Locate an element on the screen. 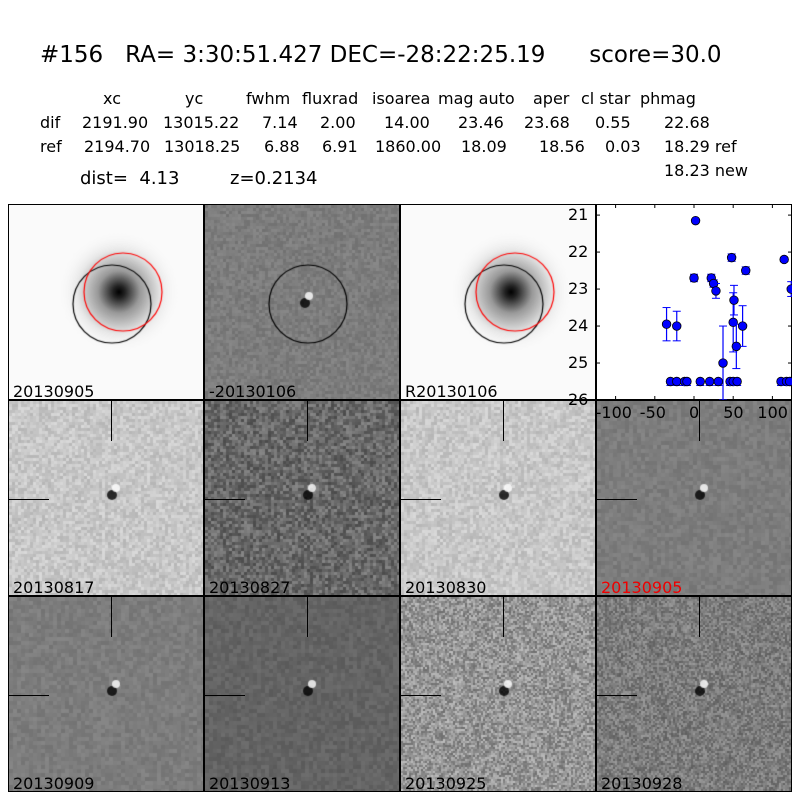 The width and height of the screenshot is (800, 800). image-stamp: 20130909 is located at coordinates (106, 694).